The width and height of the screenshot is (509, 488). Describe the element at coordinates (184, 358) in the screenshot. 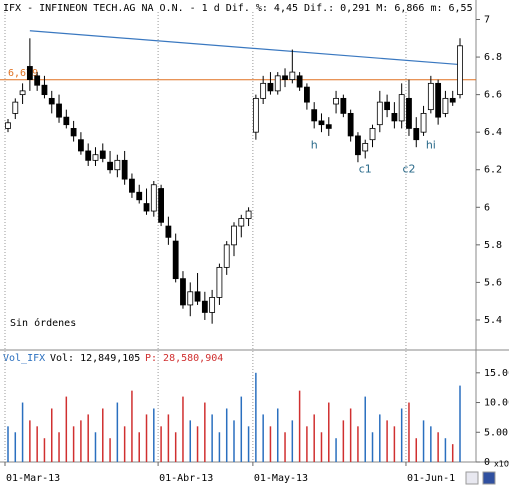

I see `volume-stat-p: P: 28,580,904` at that location.